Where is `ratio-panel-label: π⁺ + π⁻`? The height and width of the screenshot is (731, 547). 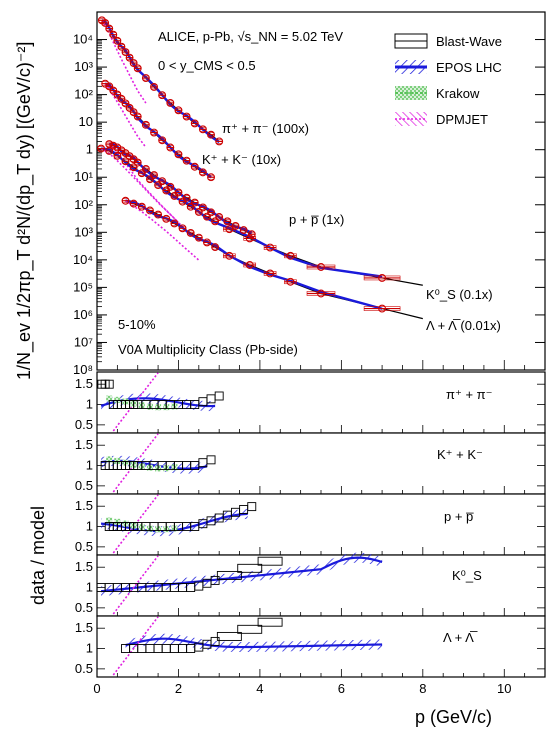
ratio-panel-label: π⁺ + π⁻ is located at coordinates (469, 394).